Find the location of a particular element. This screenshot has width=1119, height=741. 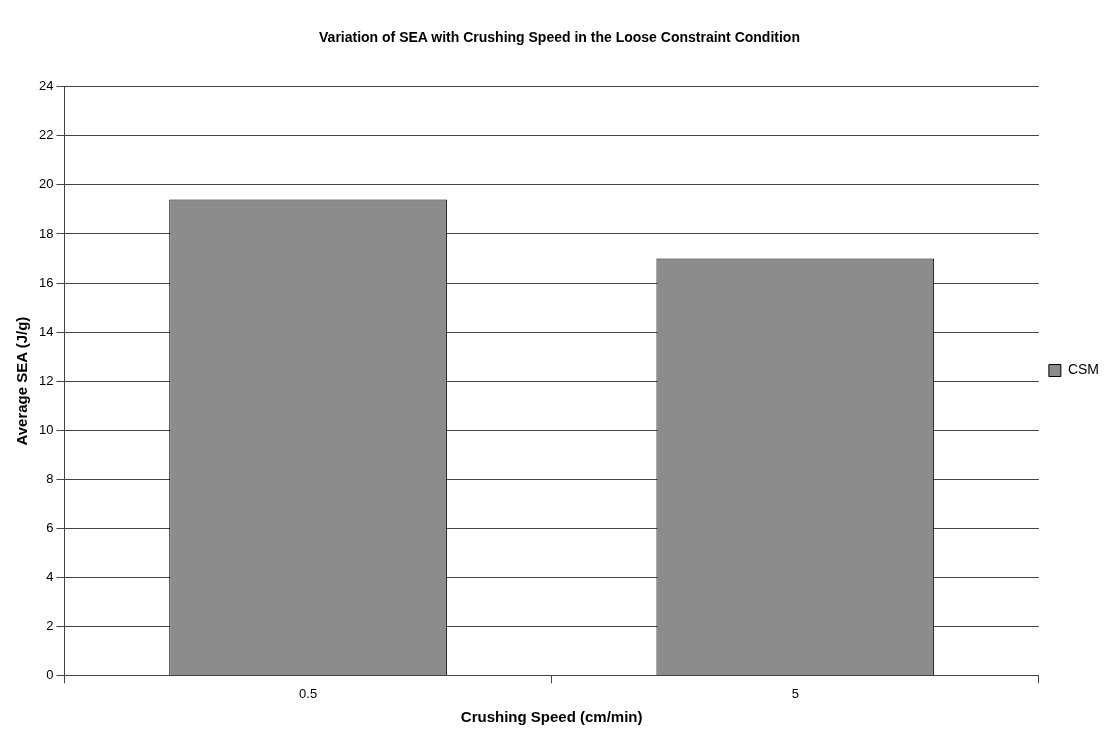

y-tick-label: 16 is located at coordinates (46, 282).